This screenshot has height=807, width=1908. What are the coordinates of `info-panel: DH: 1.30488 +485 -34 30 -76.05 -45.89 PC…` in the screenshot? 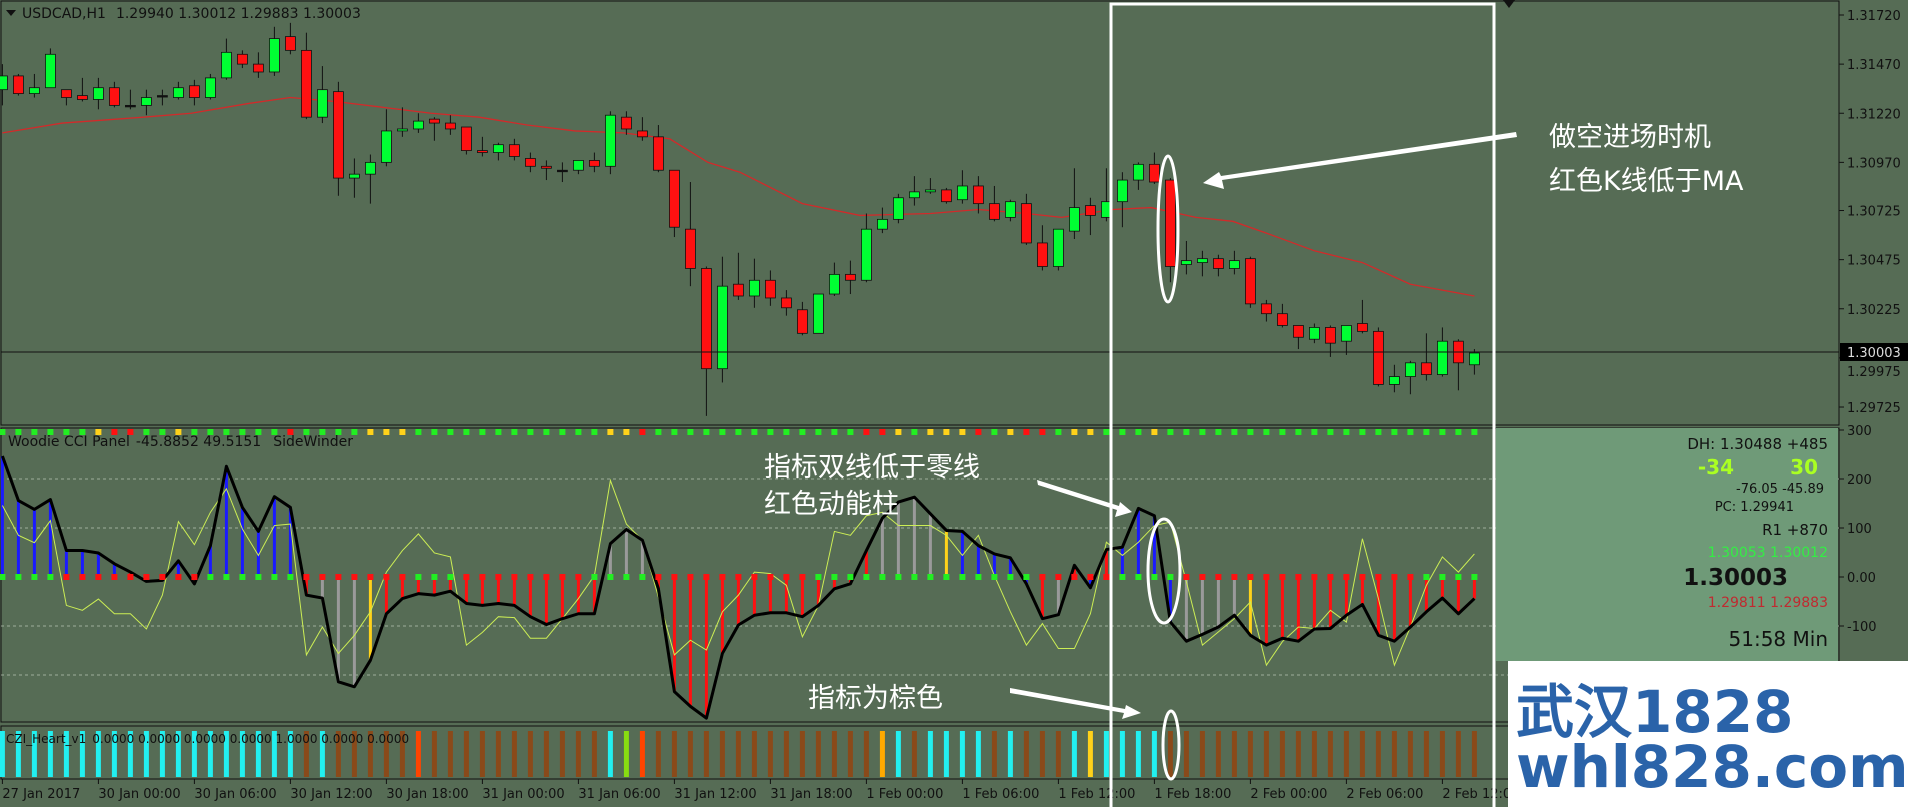 It's located at (1667, 544).